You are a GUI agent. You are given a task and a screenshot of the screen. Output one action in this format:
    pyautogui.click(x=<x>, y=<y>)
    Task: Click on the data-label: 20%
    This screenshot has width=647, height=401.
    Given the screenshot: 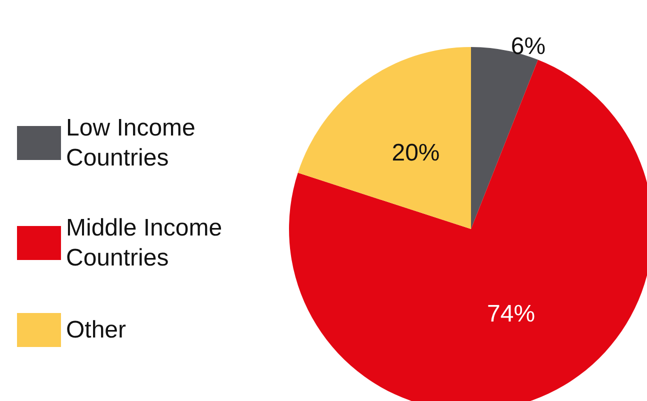 What is the action you would take?
    pyautogui.click(x=416, y=152)
    